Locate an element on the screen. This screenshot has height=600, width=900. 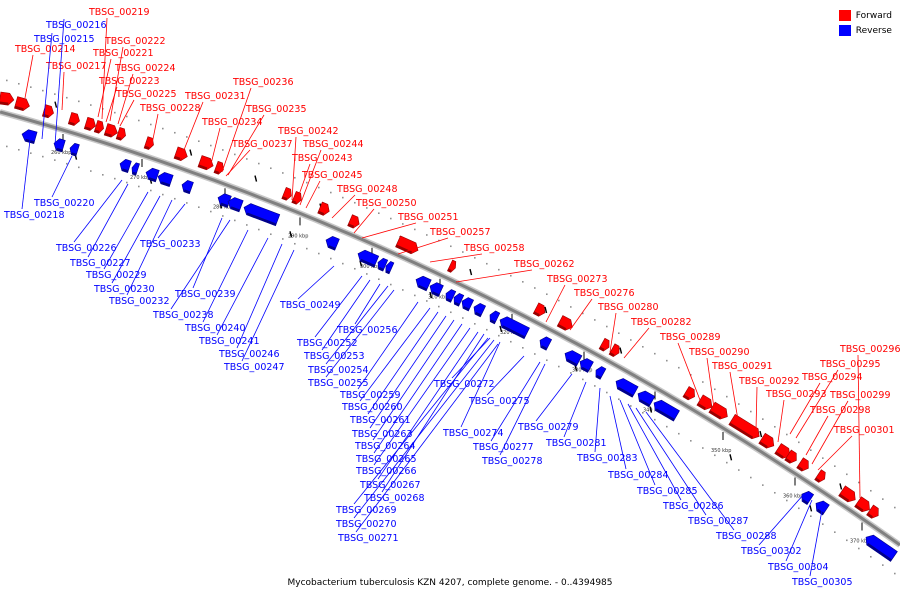
forward-gene-label: TBSG_00231 is located at coordinates (215, 96).